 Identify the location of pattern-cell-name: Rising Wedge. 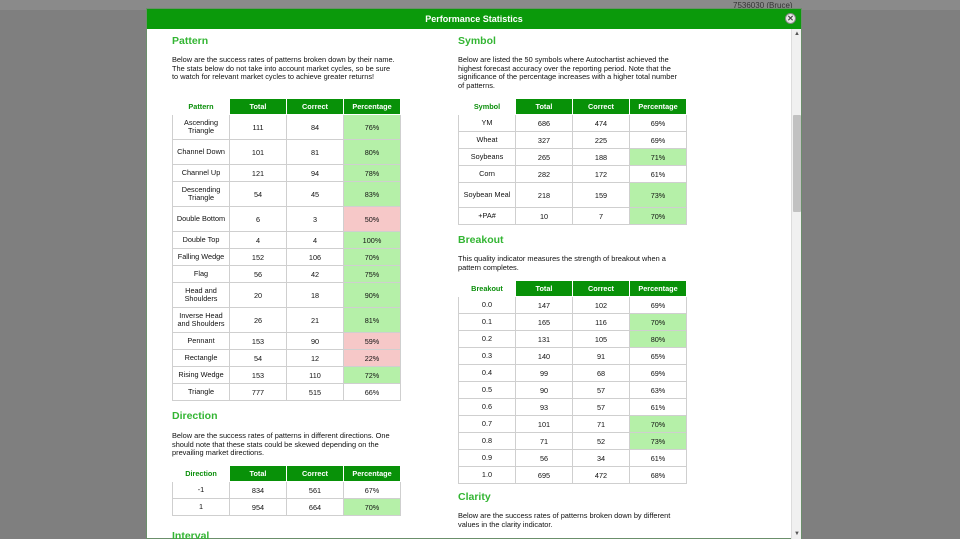
(201, 375).